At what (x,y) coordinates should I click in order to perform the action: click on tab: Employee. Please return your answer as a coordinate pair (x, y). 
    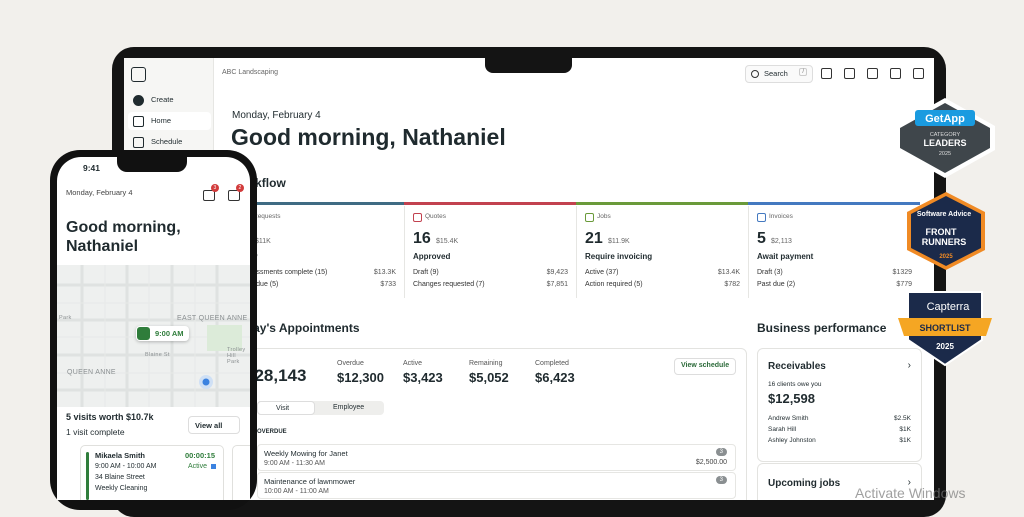
    Looking at the image, I should click on (349, 408).